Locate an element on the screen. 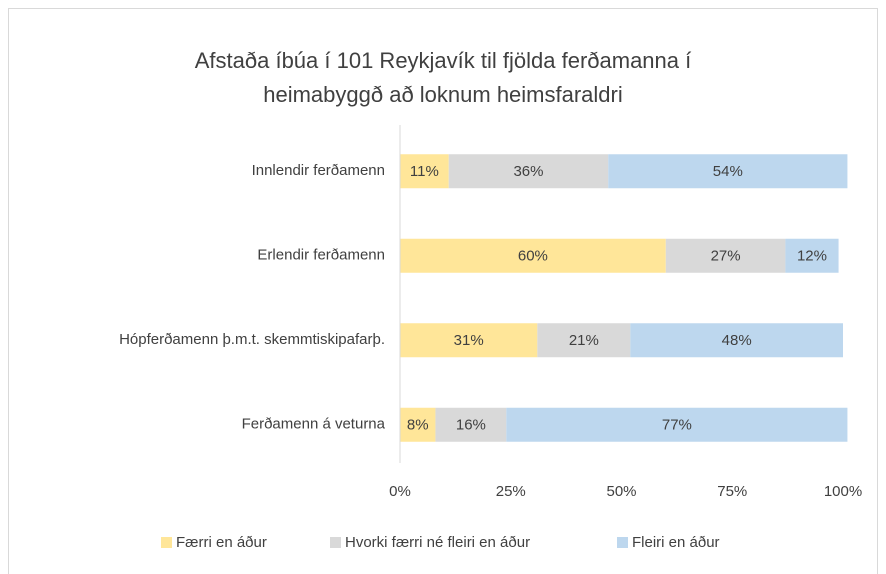 The image size is (886, 574). x-tick-label: 100% is located at coordinates (843, 491).